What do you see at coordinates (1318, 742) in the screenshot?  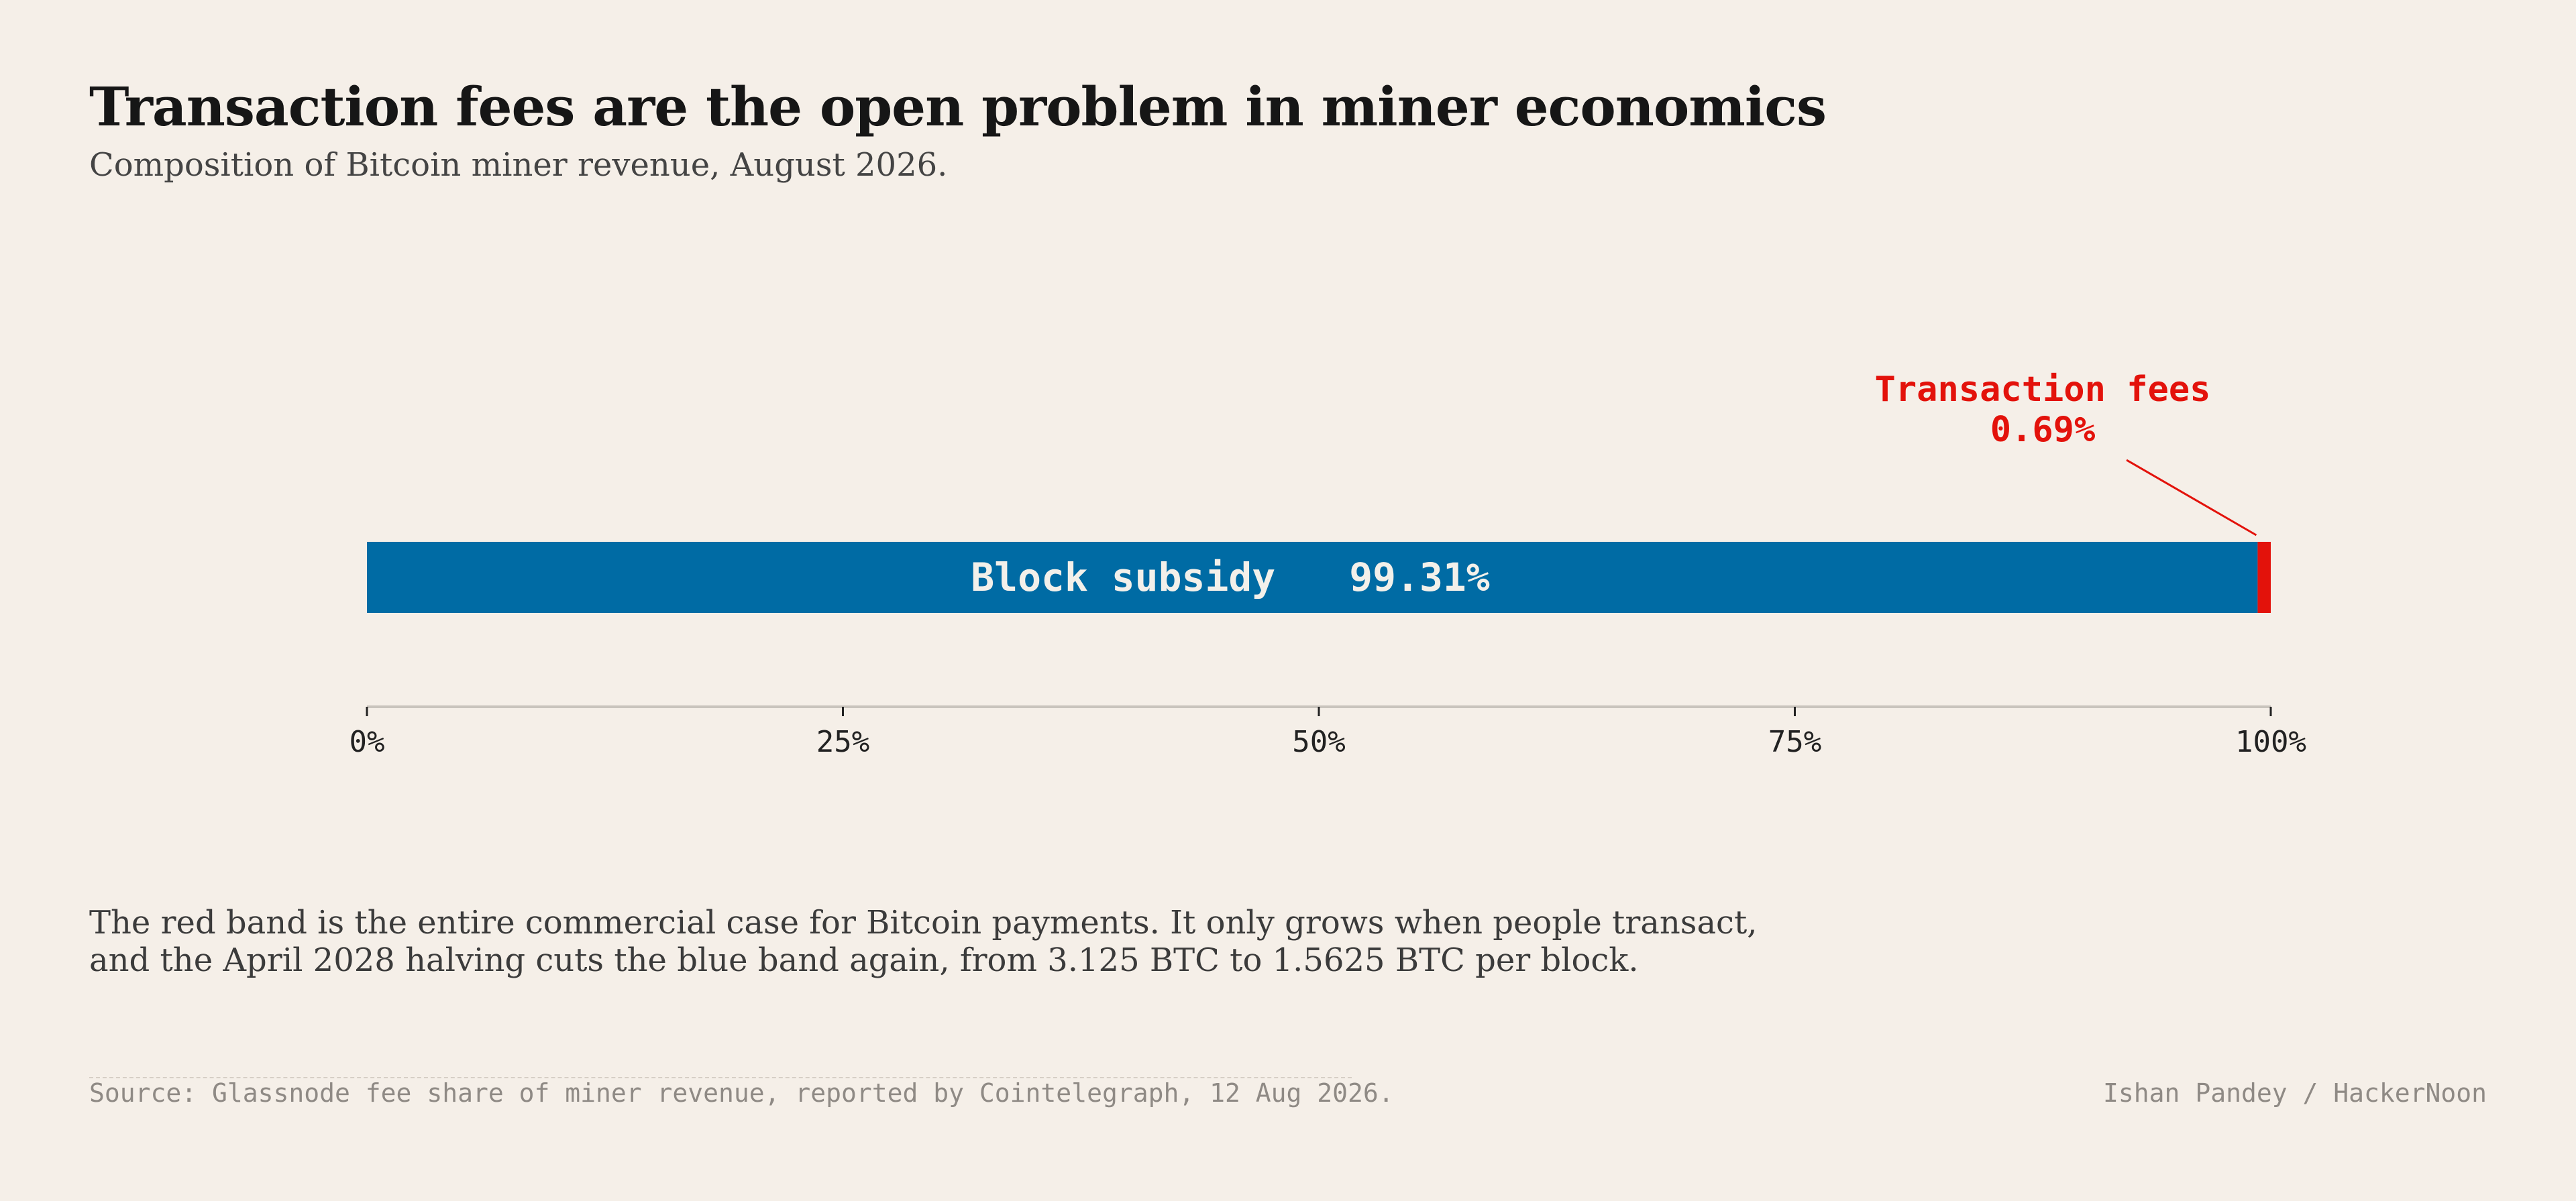 I see `x-tick-label: 50%` at bounding box center [1318, 742].